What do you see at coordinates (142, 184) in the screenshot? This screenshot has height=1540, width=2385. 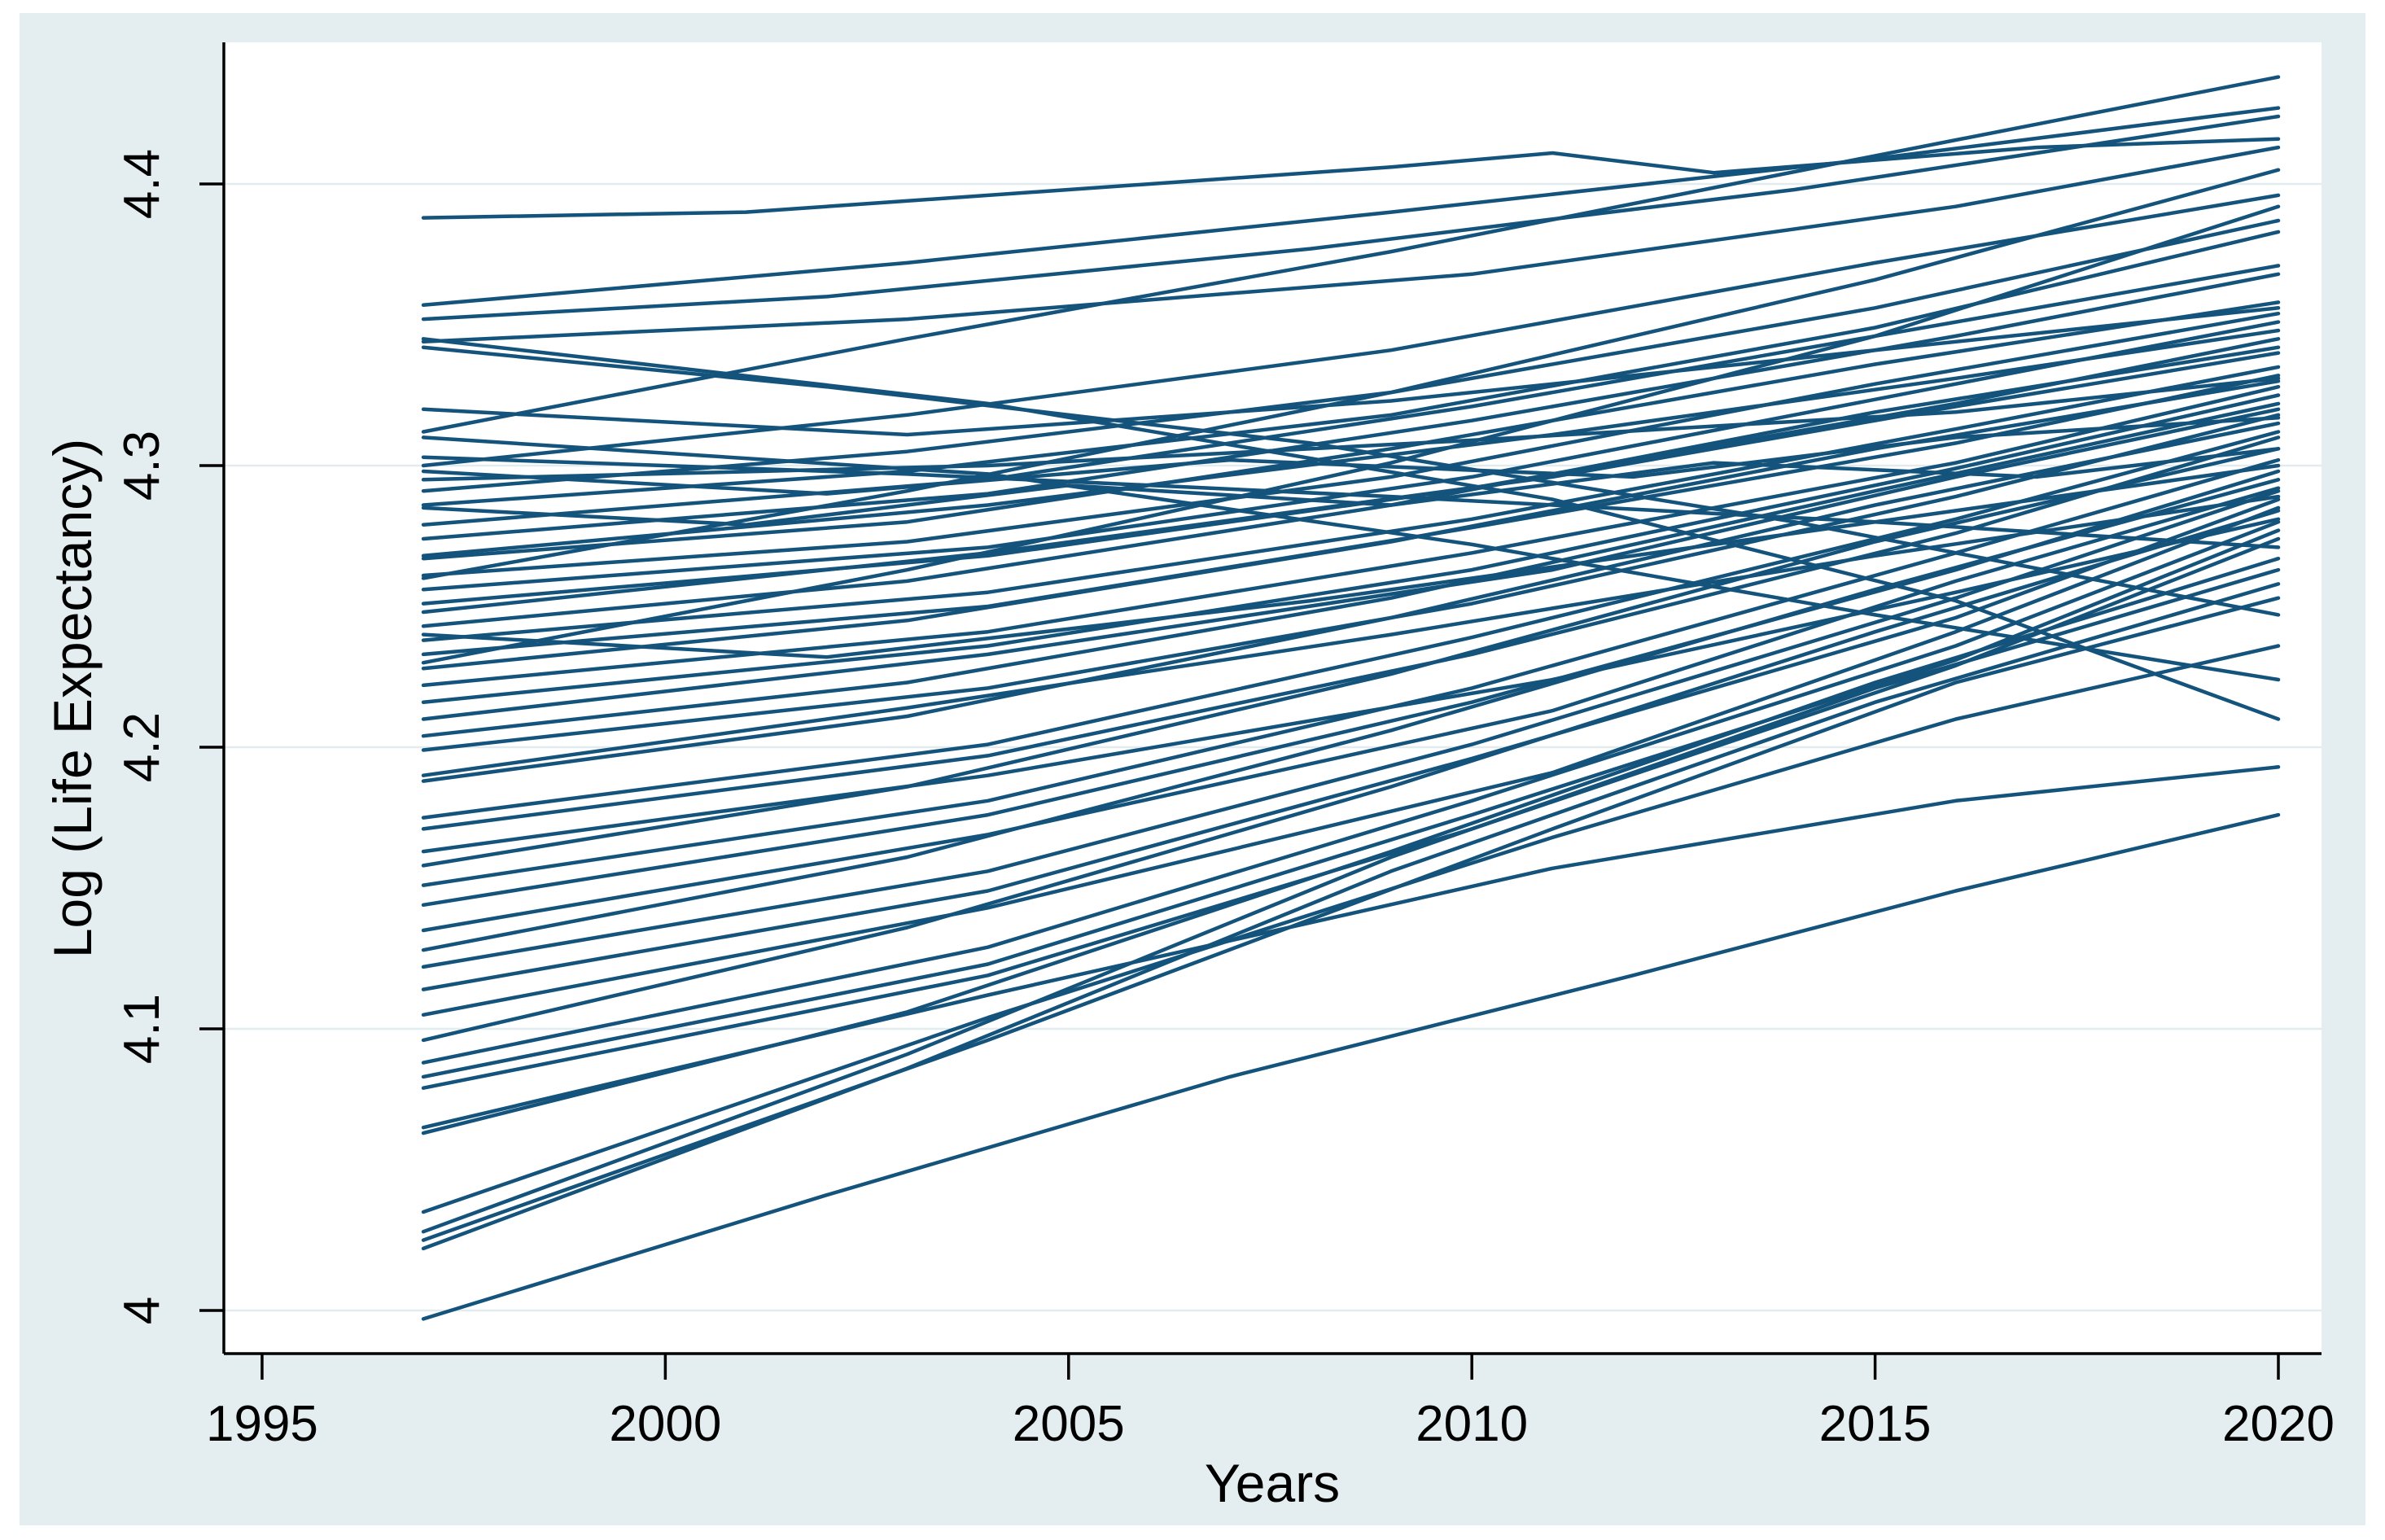 I see `y-tick-label: 4.4` at bounding box center [142, 184].